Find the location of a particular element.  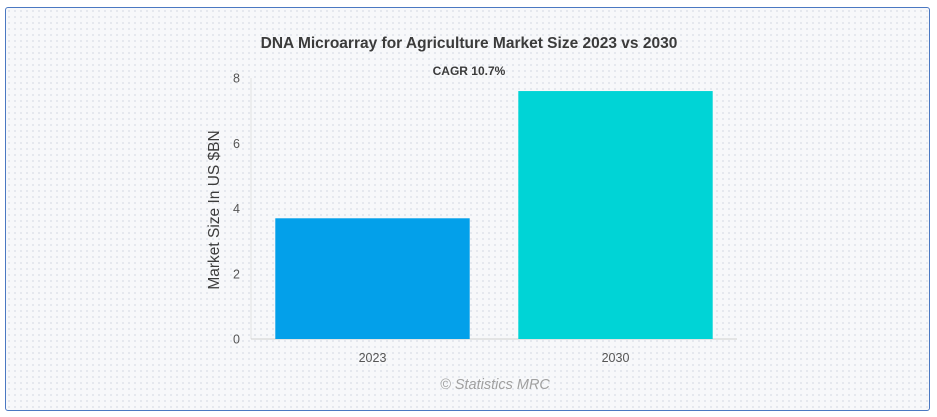

x-tick-label: 2023 is located at coordinates (373, 358).